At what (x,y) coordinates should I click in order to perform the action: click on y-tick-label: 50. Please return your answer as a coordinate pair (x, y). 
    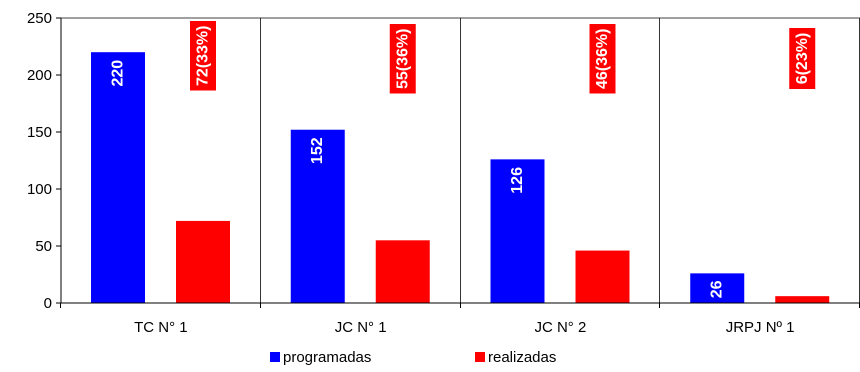
    Looking at the image, I should click on (43, 246).